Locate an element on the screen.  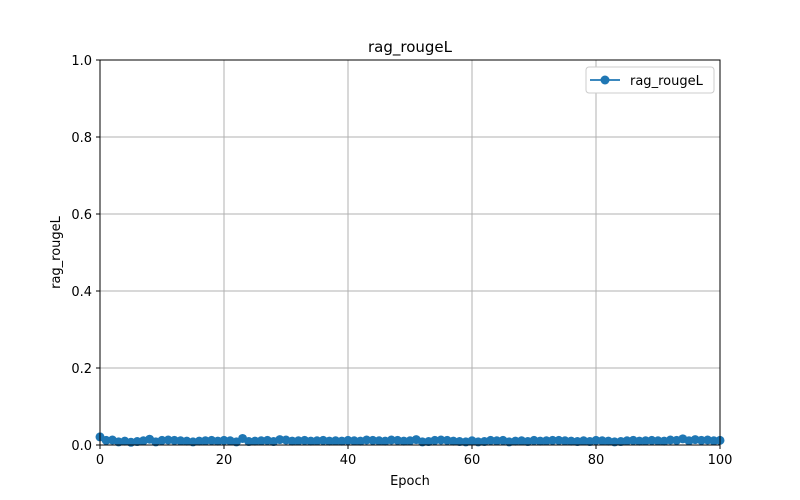
x-tick-label: 80 is located at coordinates (596, 460).